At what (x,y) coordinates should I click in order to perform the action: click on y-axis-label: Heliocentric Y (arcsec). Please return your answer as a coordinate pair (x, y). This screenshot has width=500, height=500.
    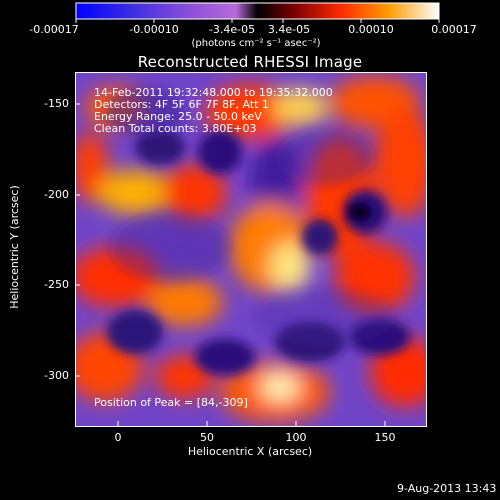
    Looking at the image, I should click on (14, 247).